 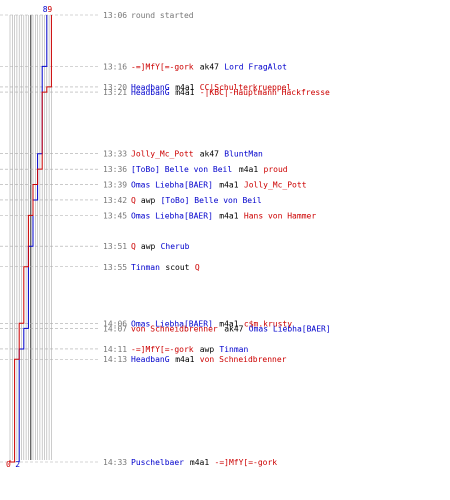 I want to click on event-row: 13:39 Omas Liebha[BAER] m4a1 Jolly_Mc_Pott, so click(x=205, y=185).